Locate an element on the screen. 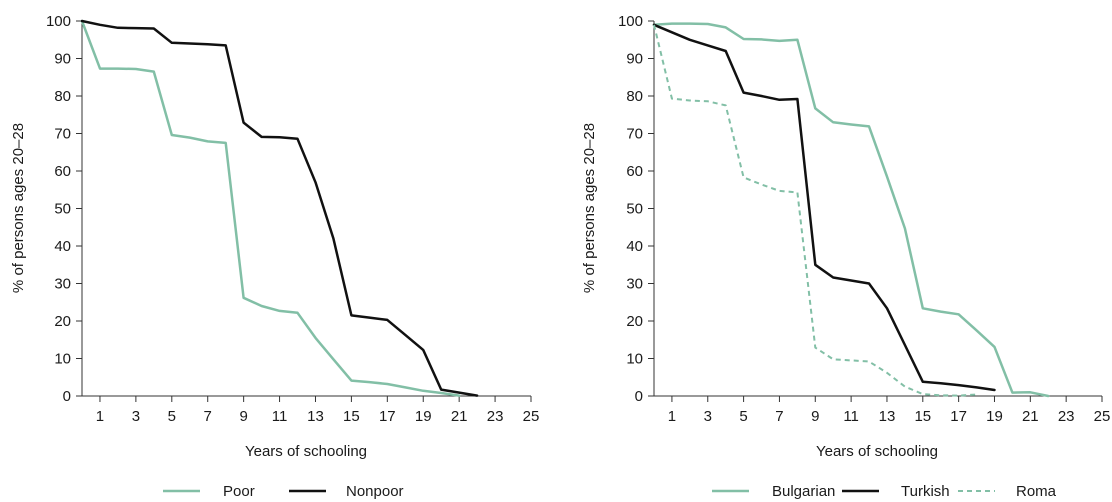 The image size is (1112, 502). chart-1-ytick-label: 90 is located at coordinates (634, 59).